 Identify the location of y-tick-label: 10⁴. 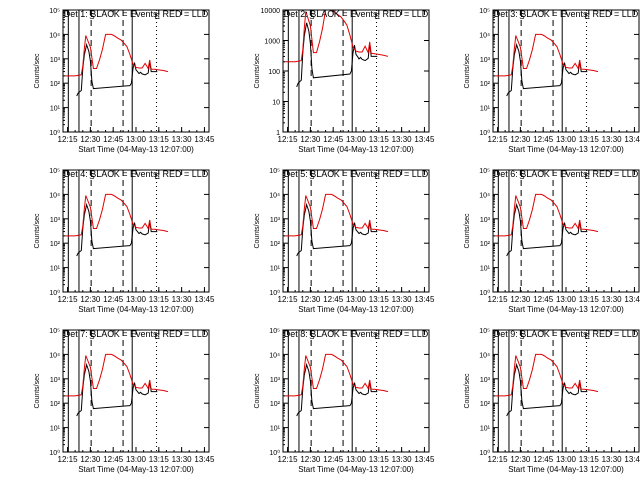
(54, 35).